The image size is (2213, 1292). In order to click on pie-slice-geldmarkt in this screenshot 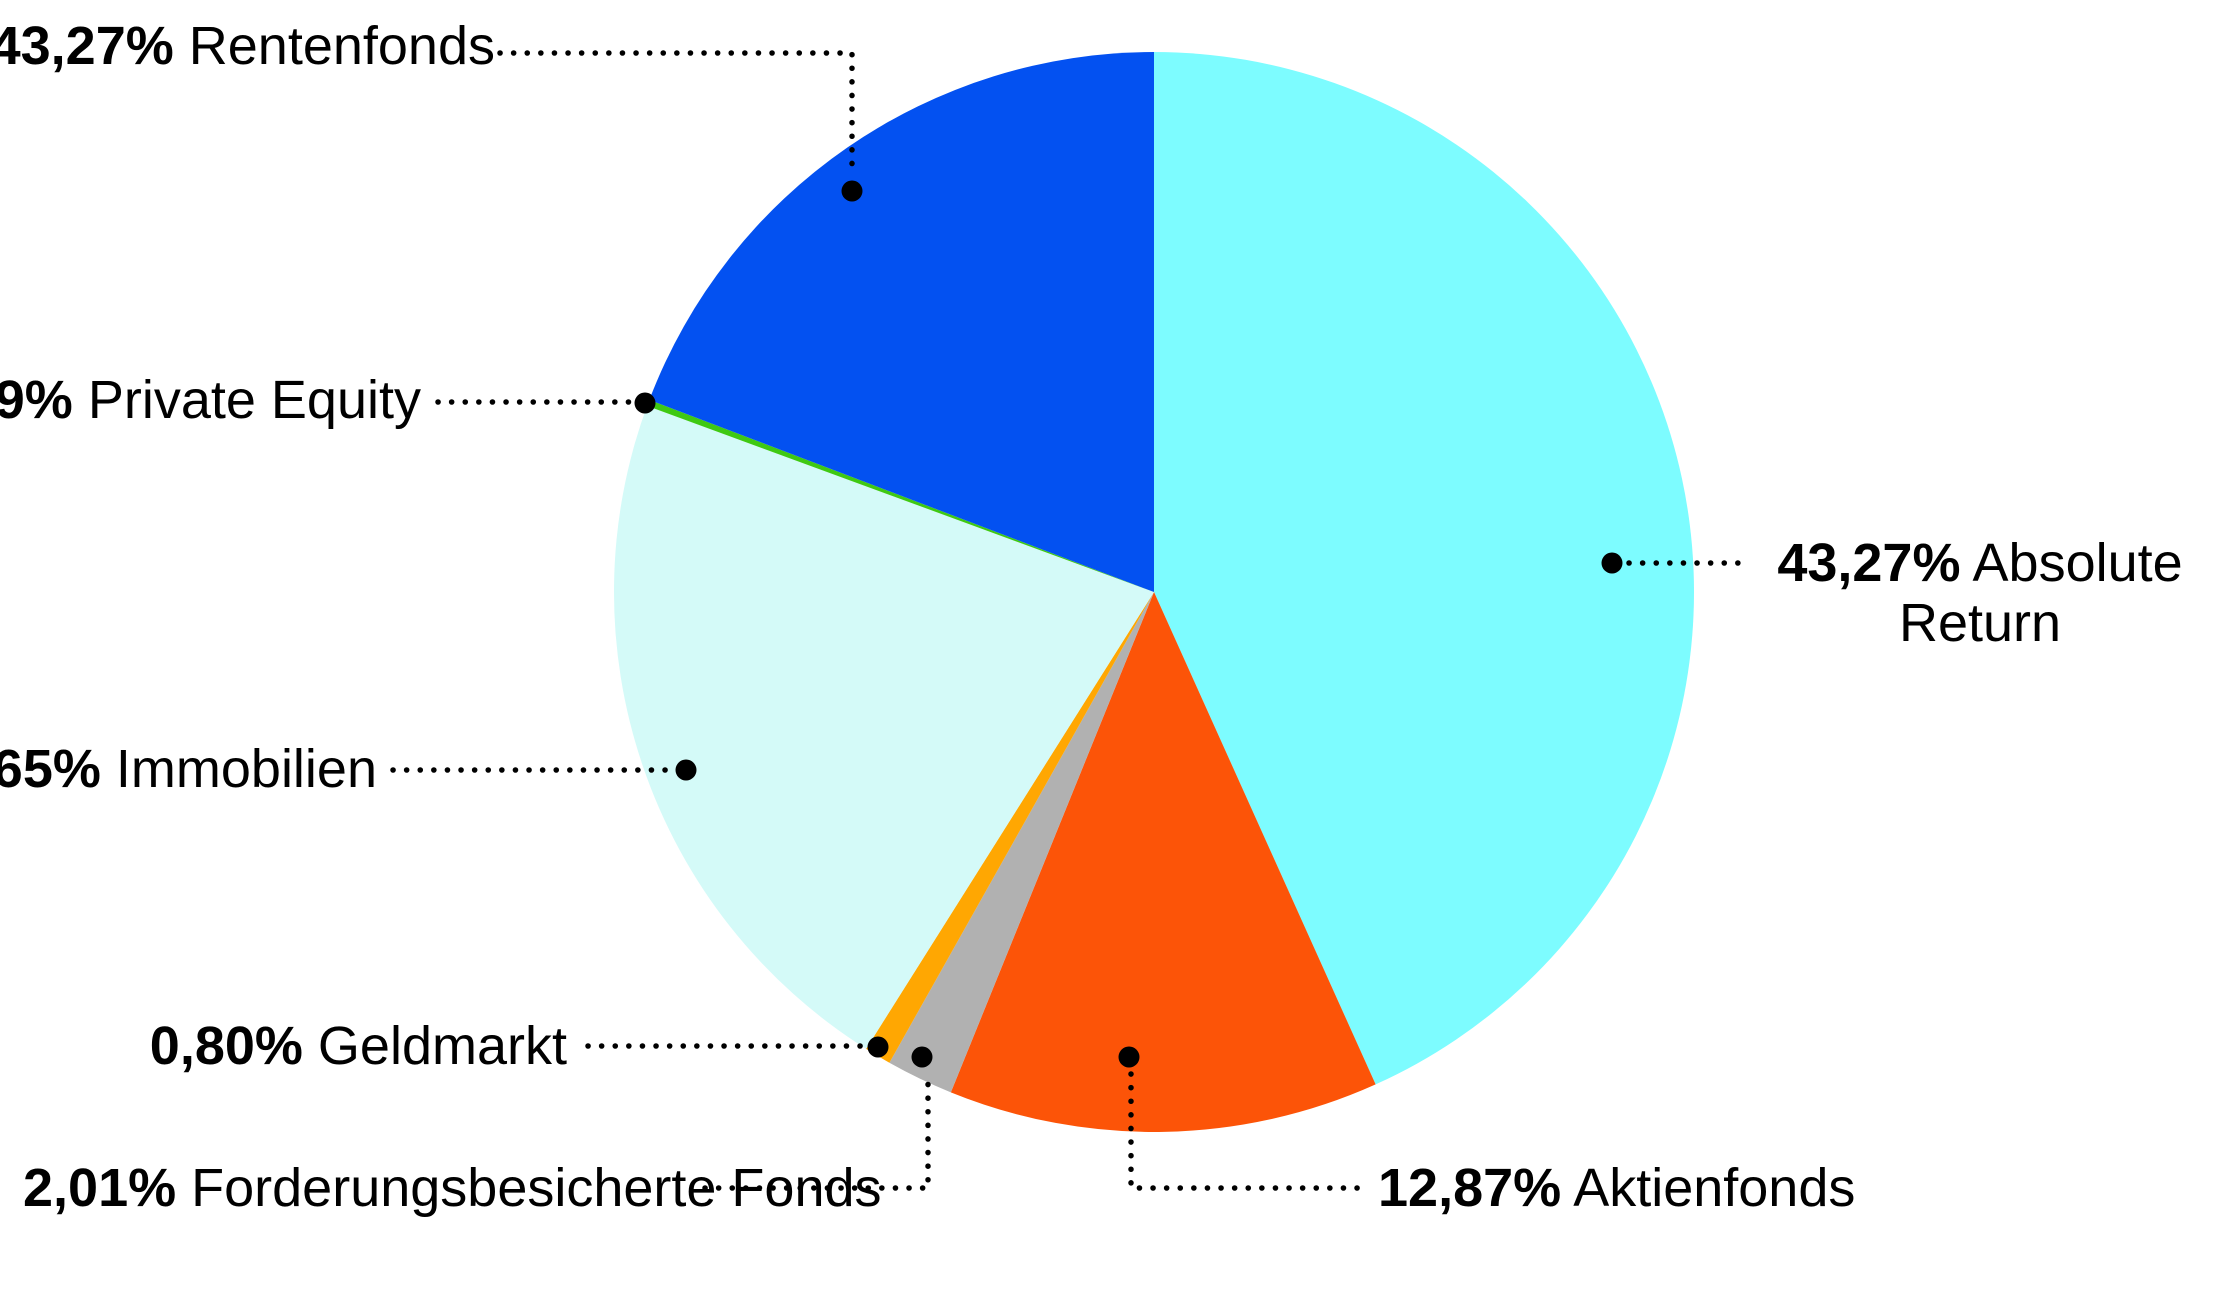, I will do `click(1010, 827)`.